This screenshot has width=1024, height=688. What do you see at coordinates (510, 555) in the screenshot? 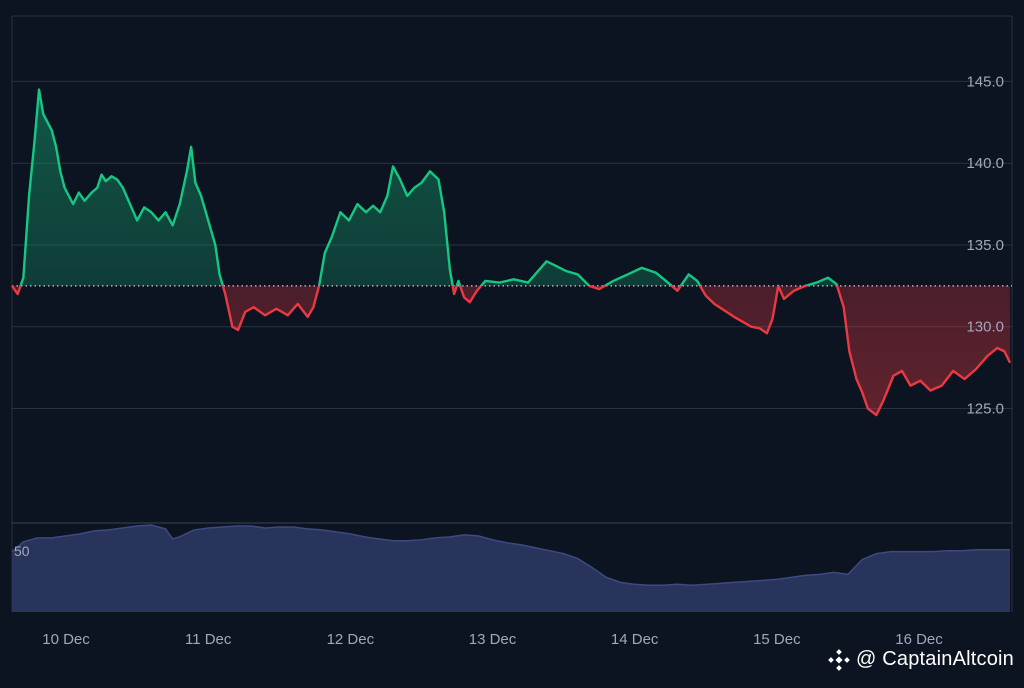
I see `volume-line` at bounding box center [510, 555].